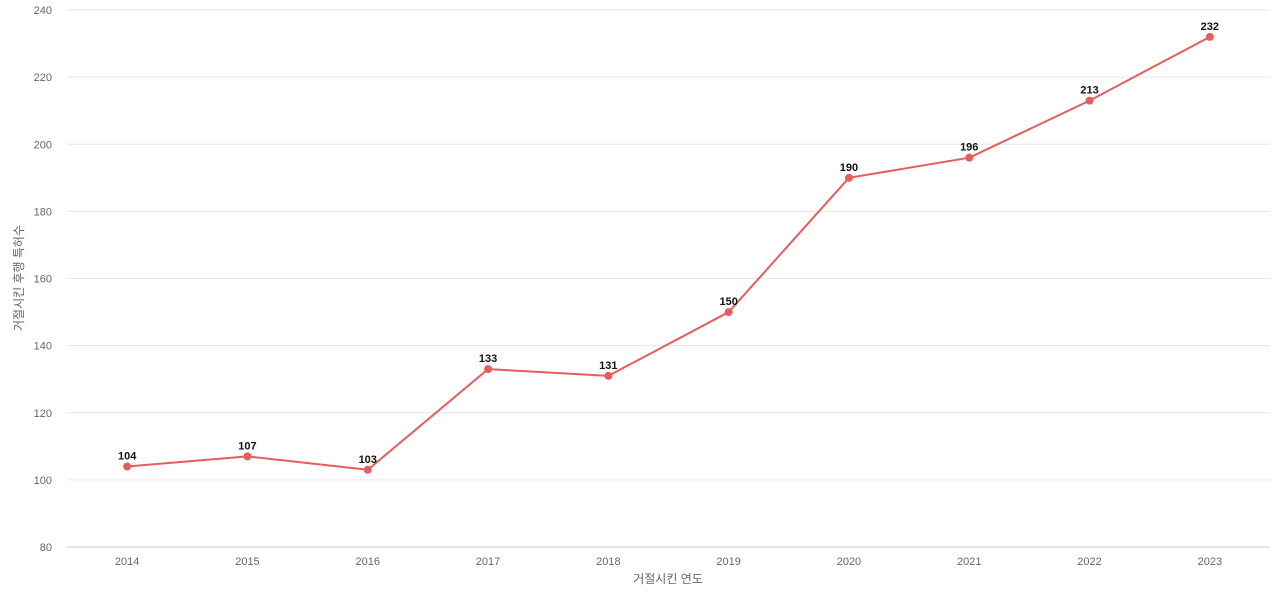 The image size is (1280, 600). Describe the element at coordinates (368, 460) in the screenshot. I see `data-label: 103` at that location.